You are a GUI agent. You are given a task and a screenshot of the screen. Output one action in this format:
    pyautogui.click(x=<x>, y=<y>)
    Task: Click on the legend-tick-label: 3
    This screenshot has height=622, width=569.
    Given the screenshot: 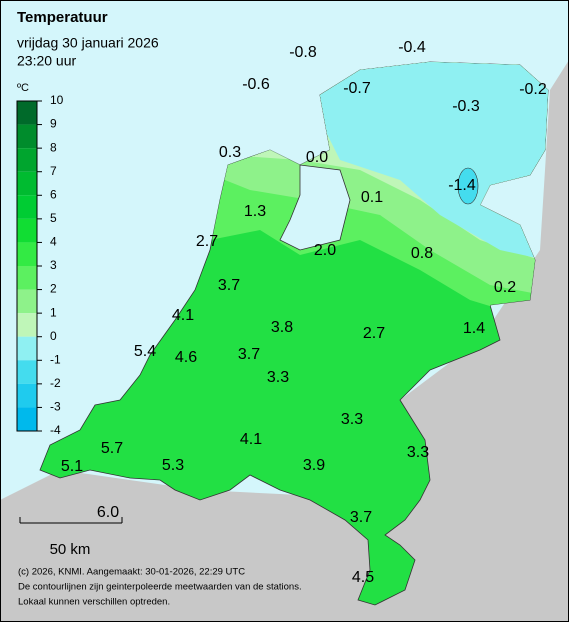 What is the action you would take?
    pyautogui.click(x=53, y=265)
    